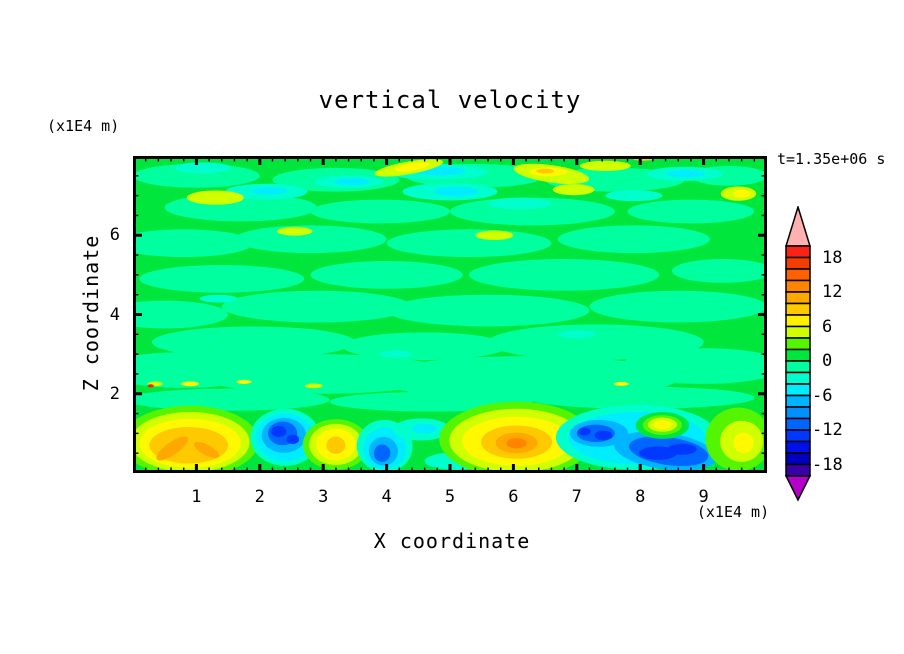 The width and height of the screenshot is (904, 654). I want to click on x-tick-label-7: 7, so click(576, 497).